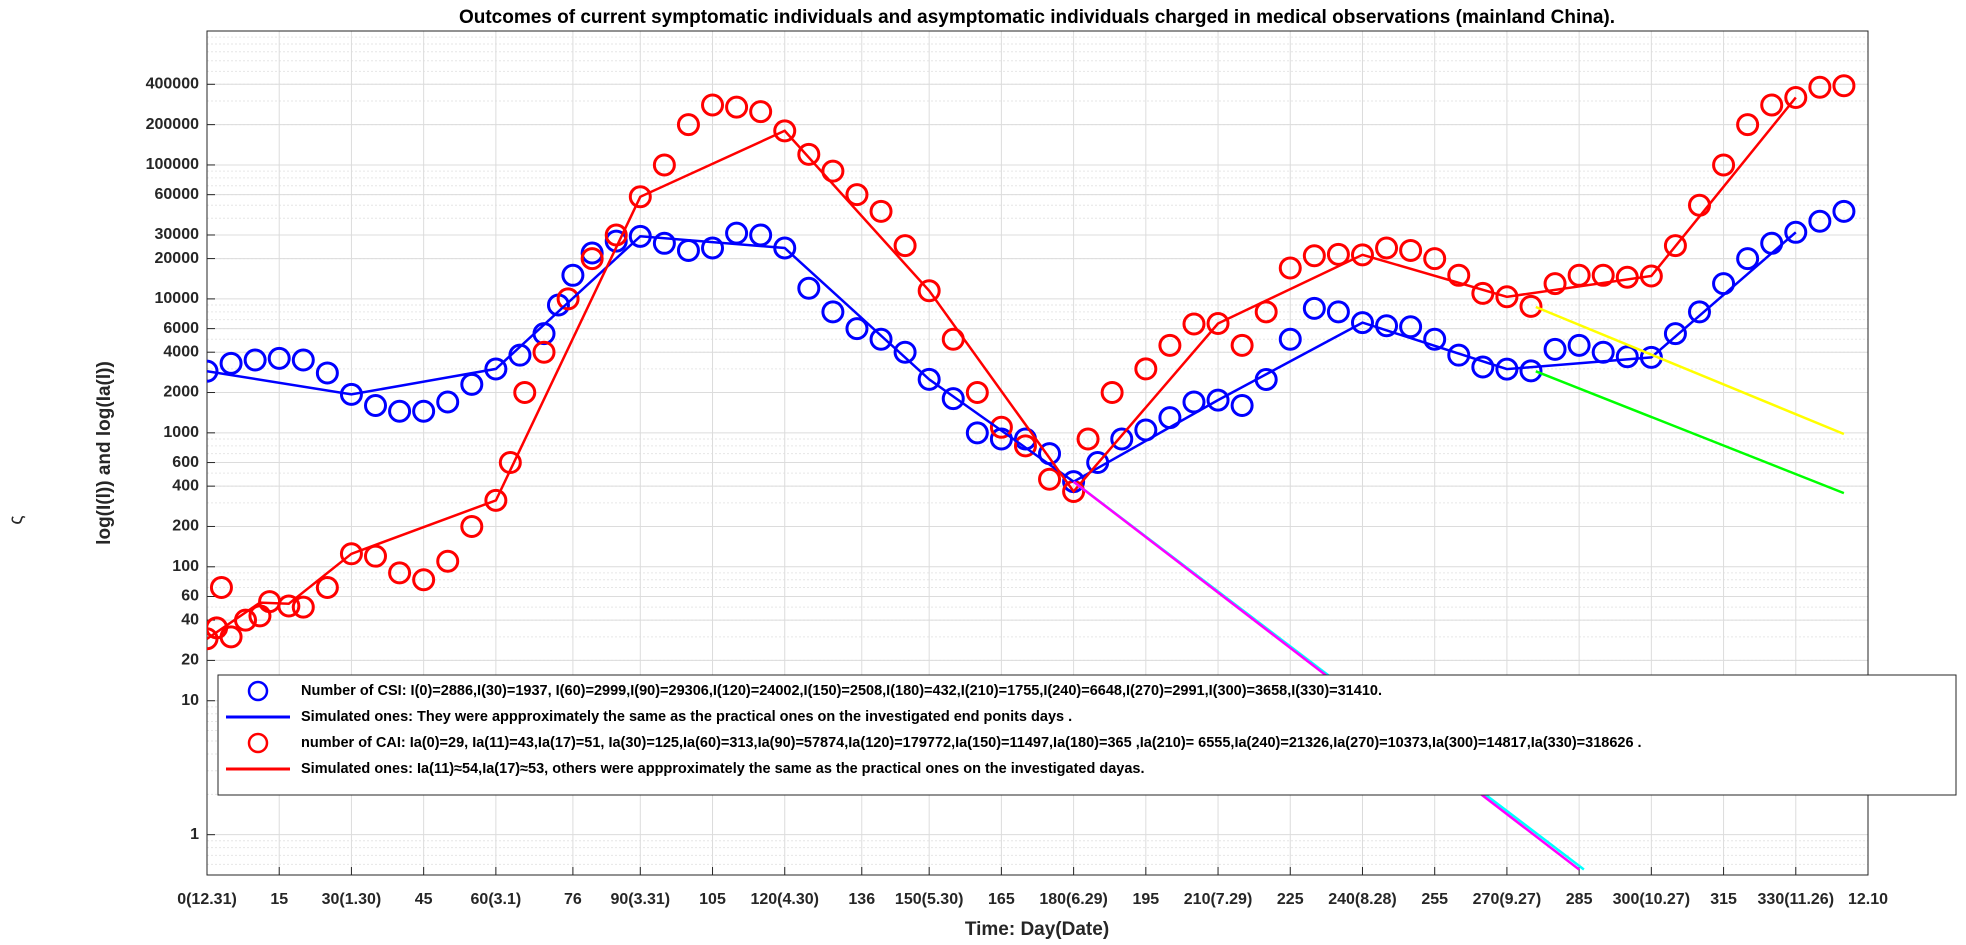  What do you see at coordinates (1290, 899) in the screenshot?
I see `x-tick-label: 225` at bounding box center [1290, 899].